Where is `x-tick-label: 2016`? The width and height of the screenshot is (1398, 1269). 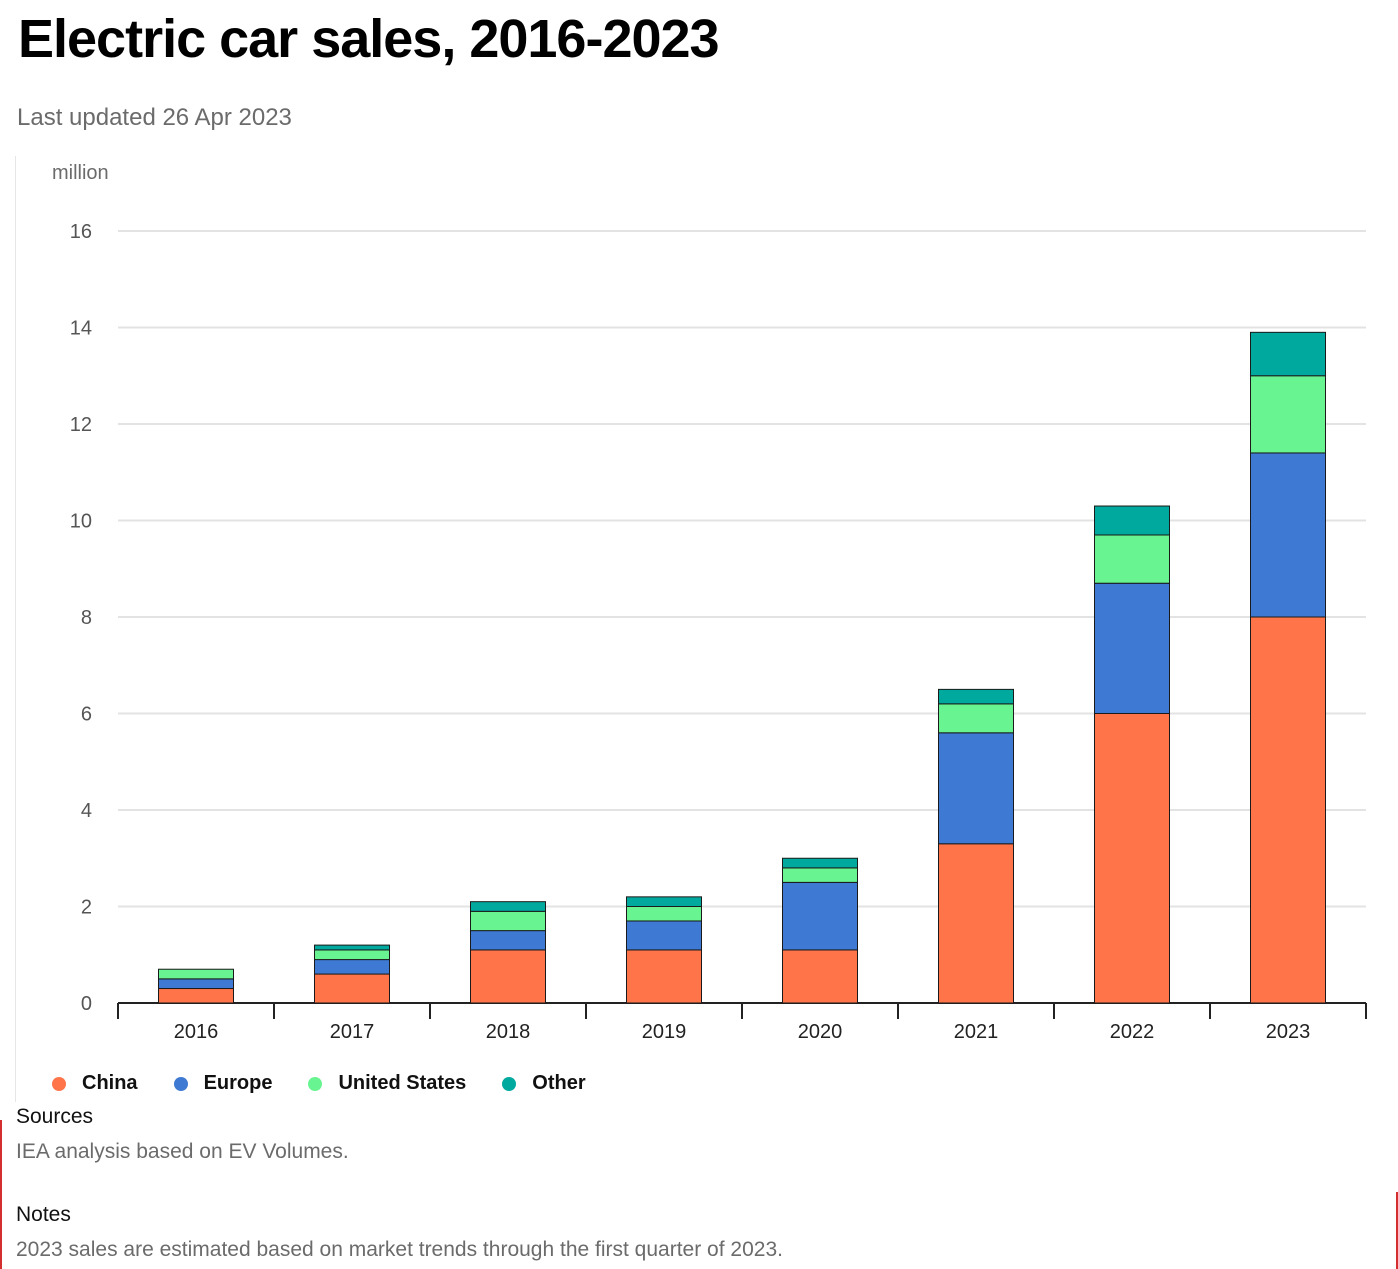
x-tick-label: 2016 is located at coordinates (196, 1032).